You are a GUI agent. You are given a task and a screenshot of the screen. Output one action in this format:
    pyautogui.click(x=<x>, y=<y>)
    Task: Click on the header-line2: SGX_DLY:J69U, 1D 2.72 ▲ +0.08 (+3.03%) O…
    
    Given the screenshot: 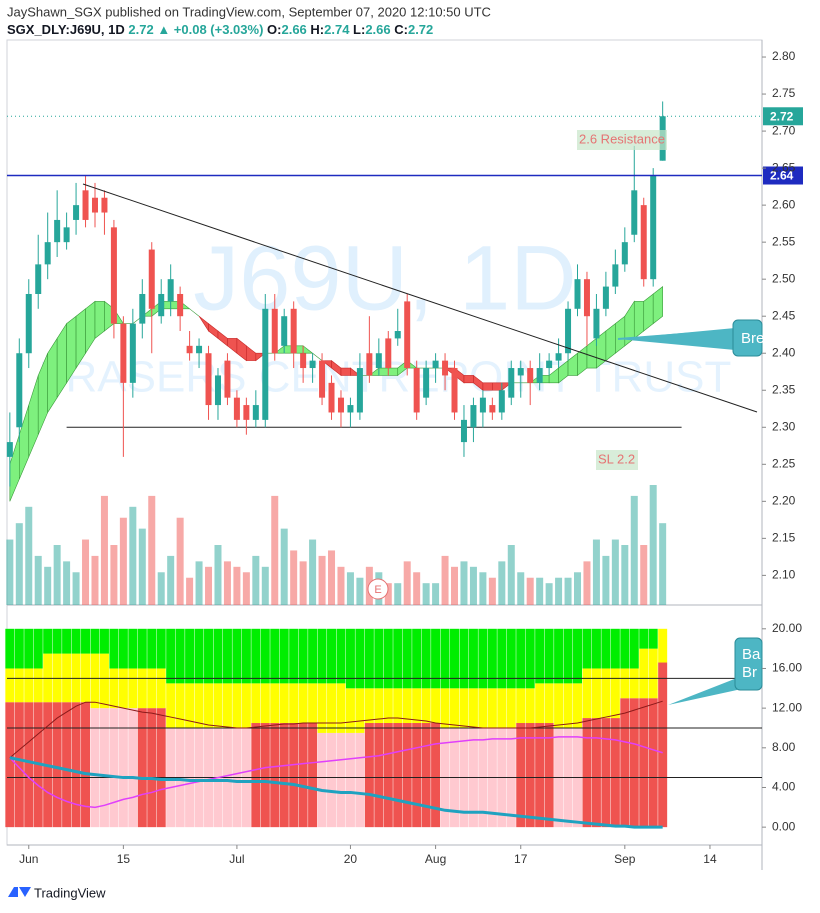 What is the action you would take?
    pyautogui.click(x=220, y=29)
    